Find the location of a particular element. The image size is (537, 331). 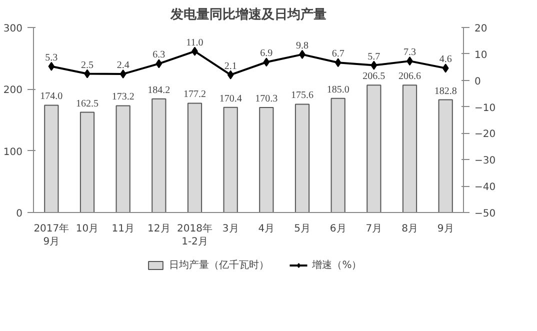

data-label: 7.3 is located at coordinates (410, 52).